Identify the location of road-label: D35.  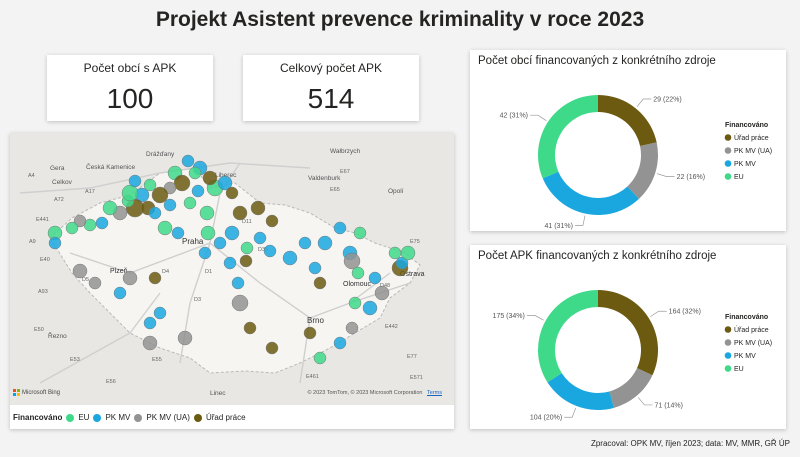
(263, 250).